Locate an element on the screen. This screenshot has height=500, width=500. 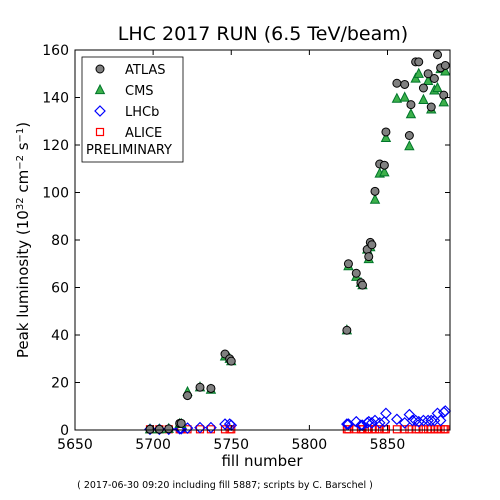
y-tick-label: 0 is located at coordinates (64, 431).